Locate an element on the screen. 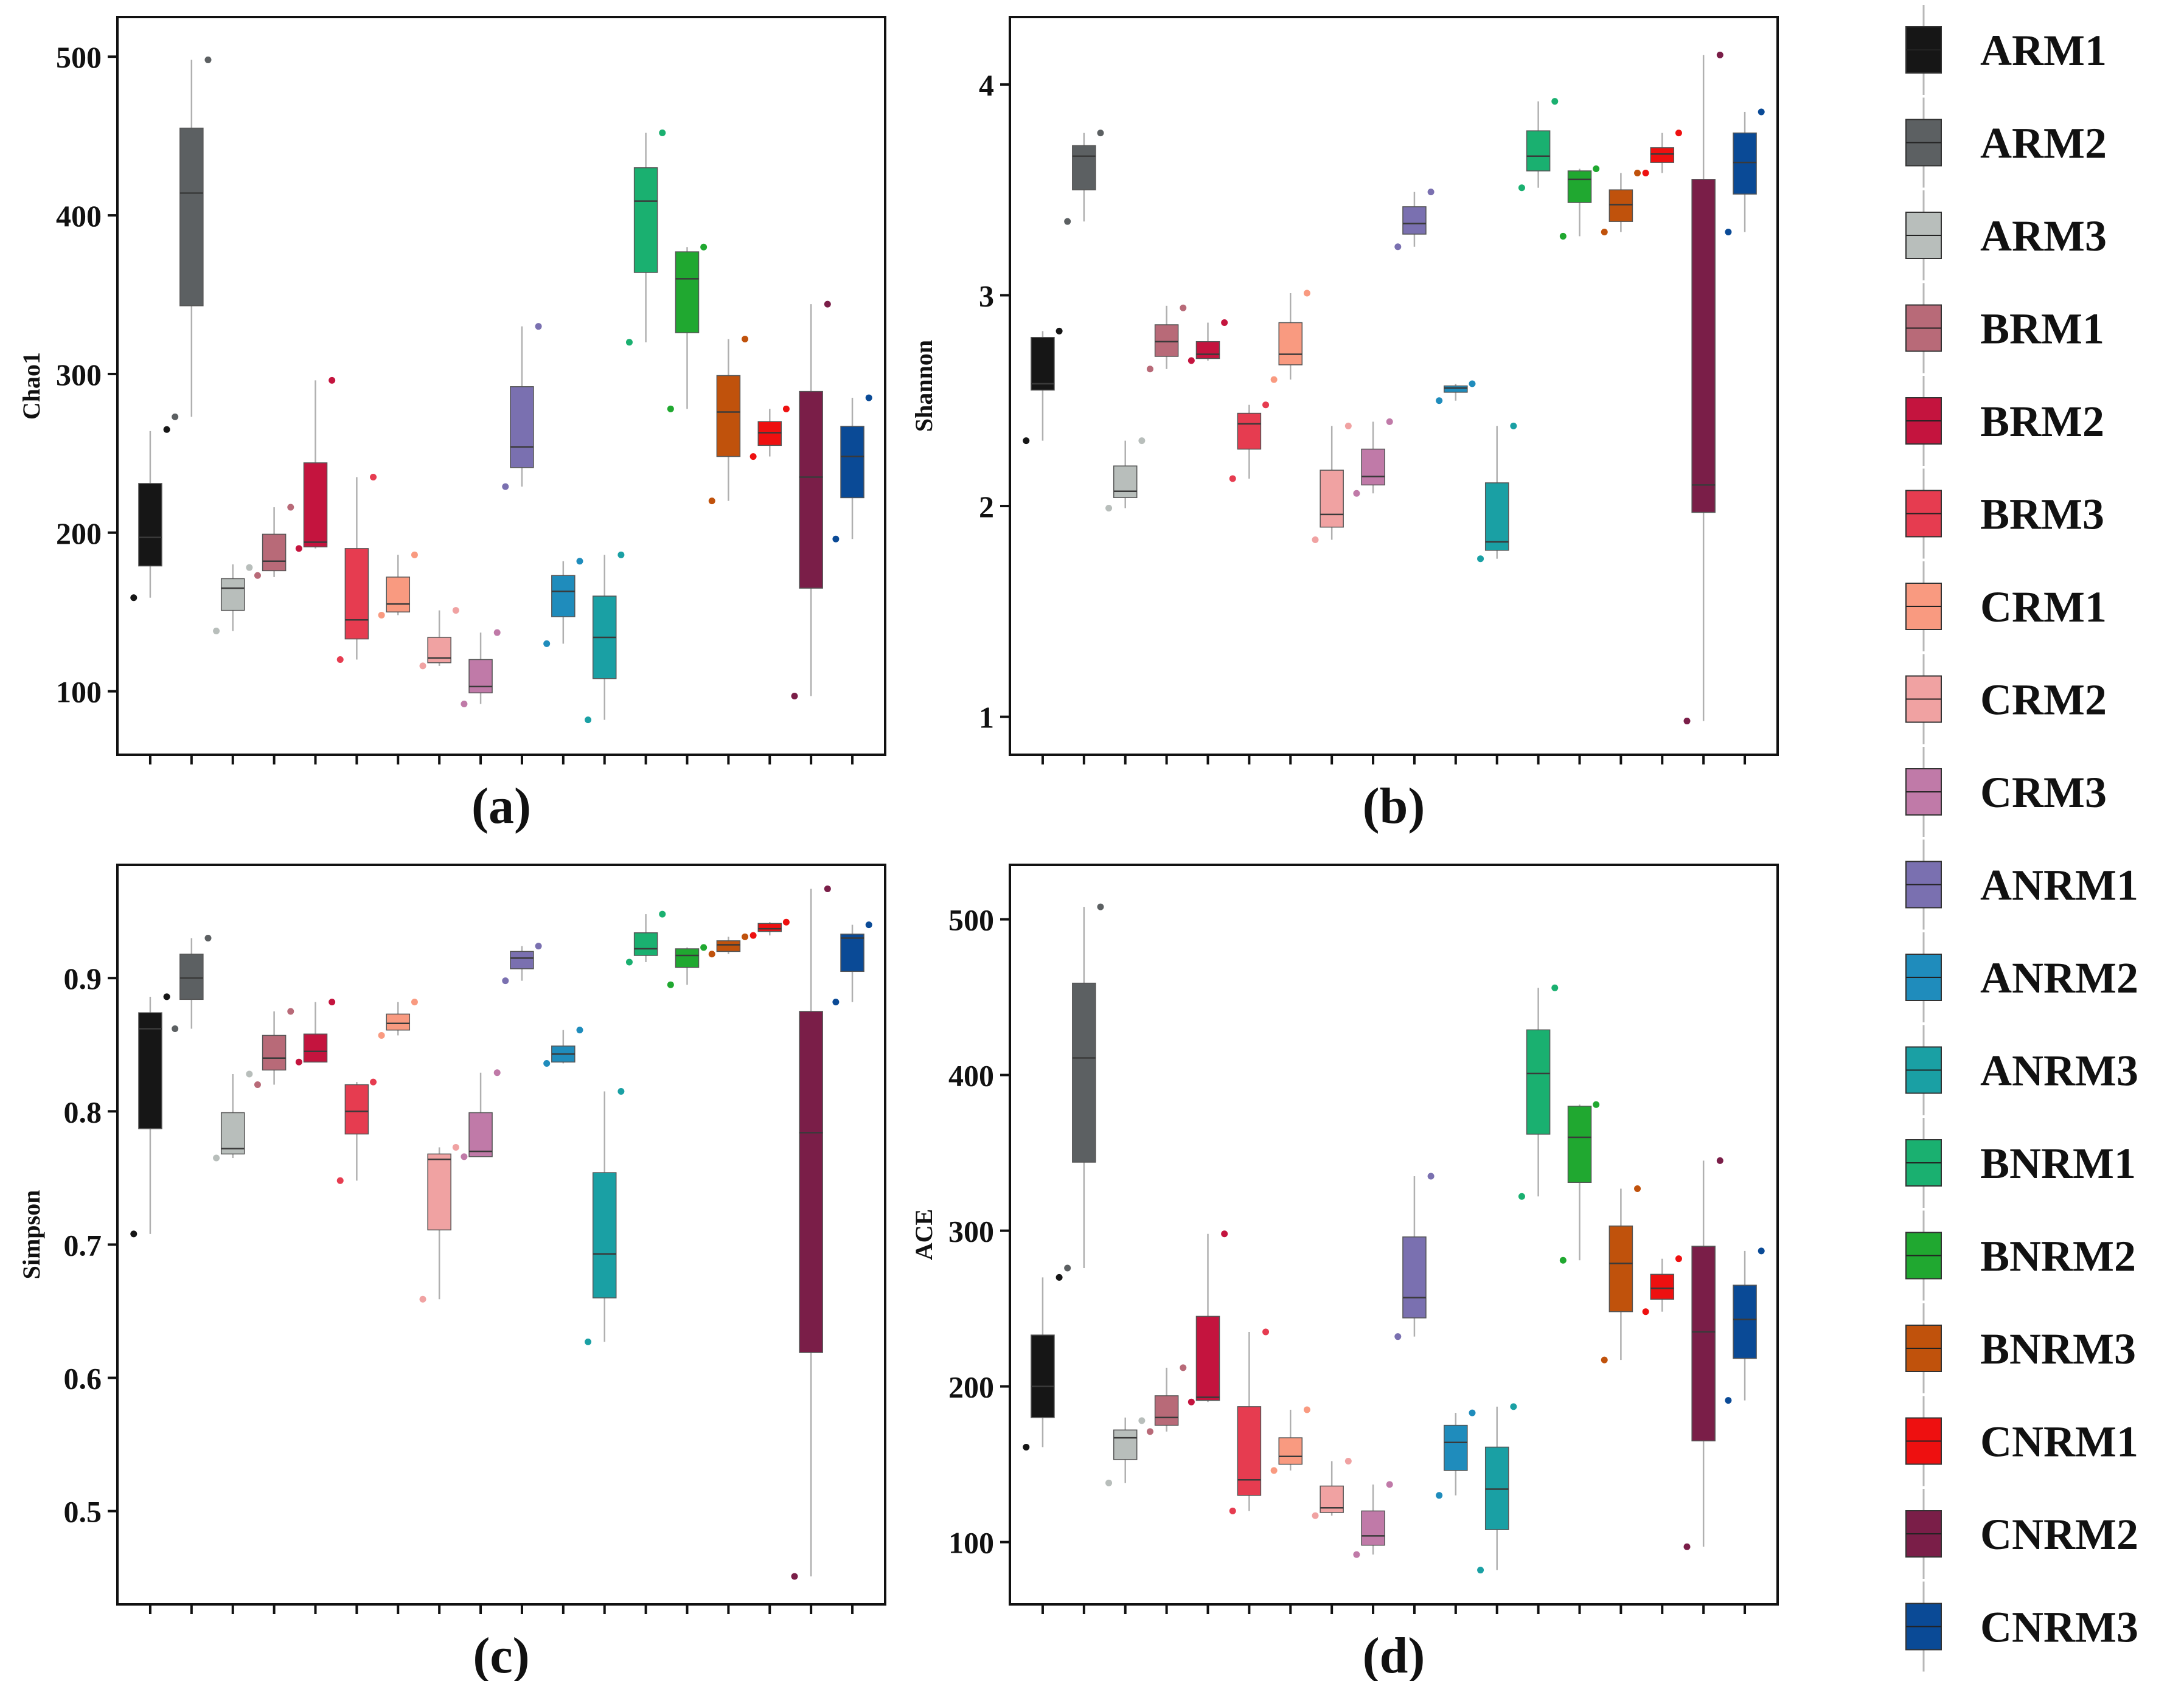 The image size is (2184, 1681). y-tick-label: 1 is located at coordinates (986, 718).